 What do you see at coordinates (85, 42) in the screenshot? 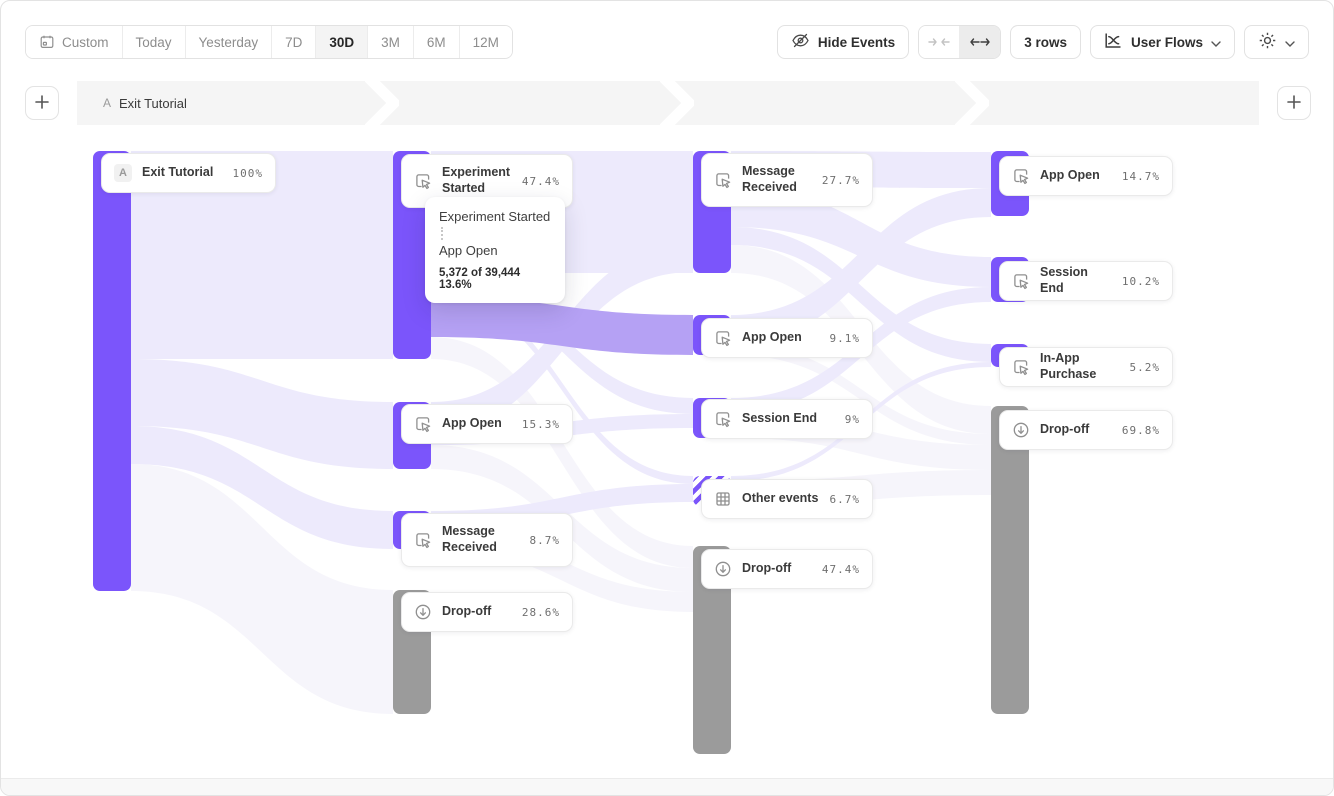
I see `date-range-label: Custom` at bounding box center [85, 42].